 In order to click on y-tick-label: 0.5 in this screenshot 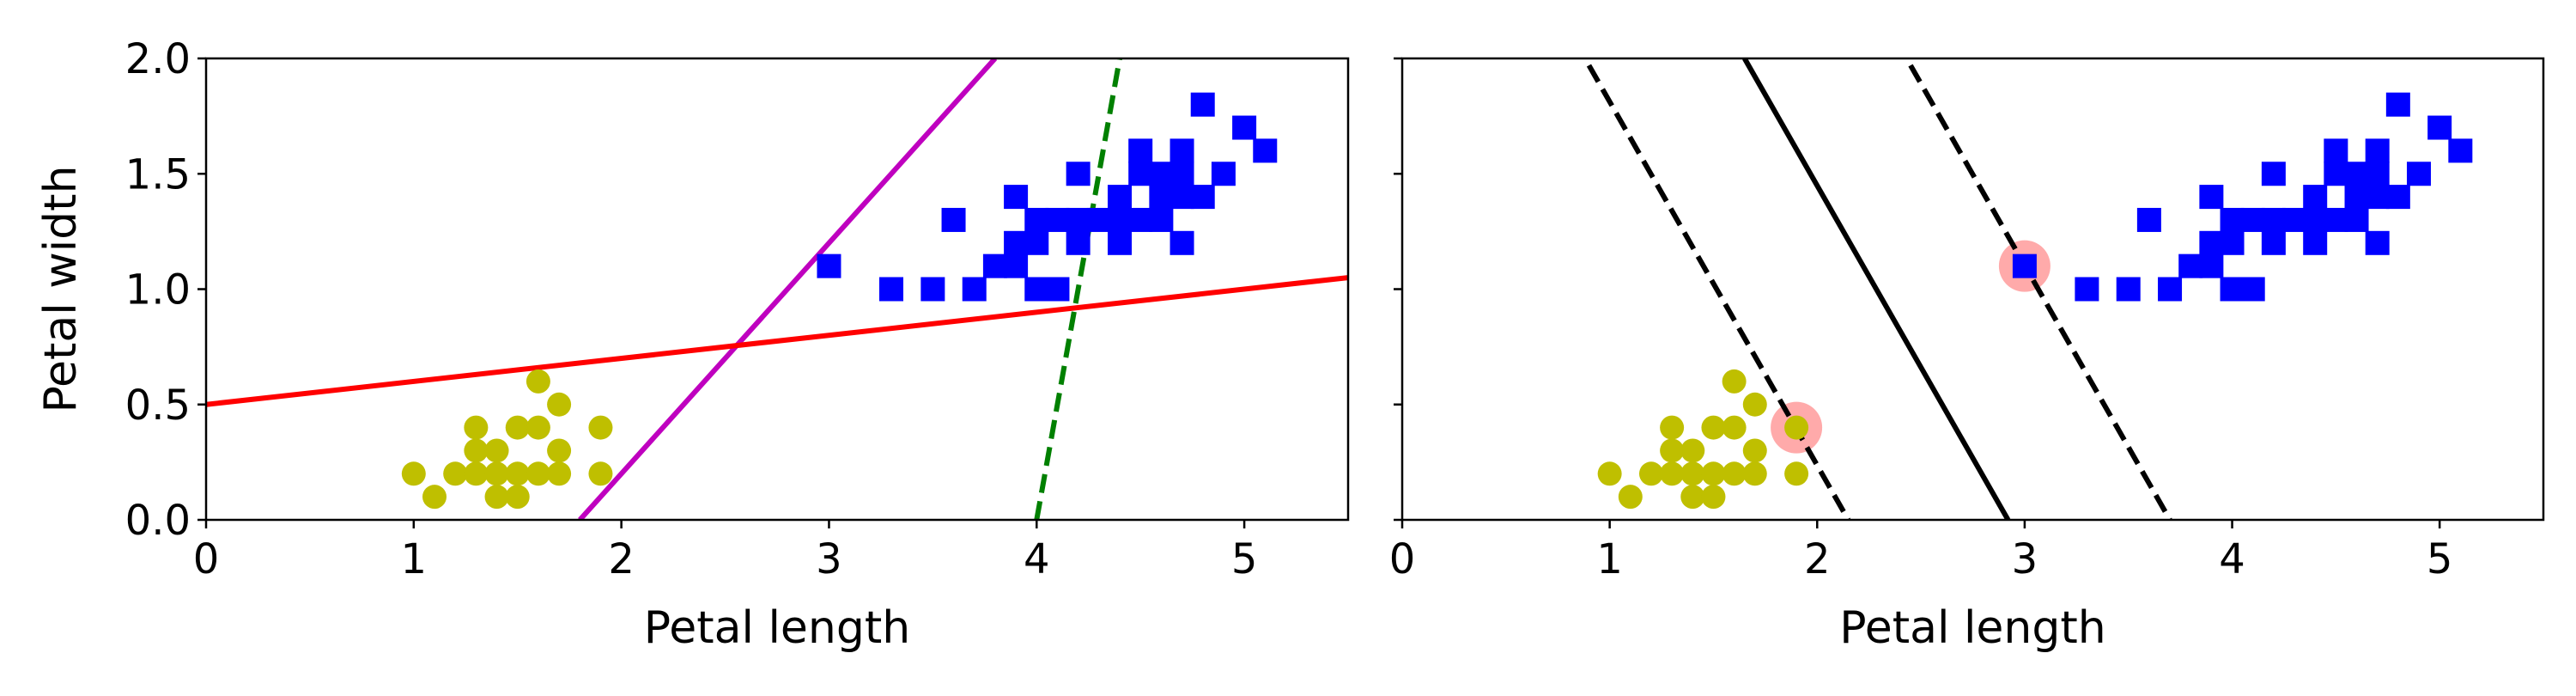, I will do `click(158, 406)`.